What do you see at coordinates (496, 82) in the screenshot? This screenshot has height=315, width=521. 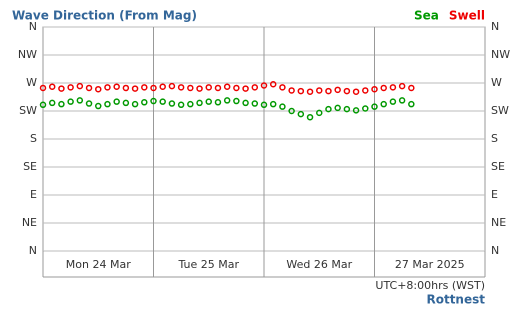 I see `y2-tick-label: W` at bounding box center [496, 82].